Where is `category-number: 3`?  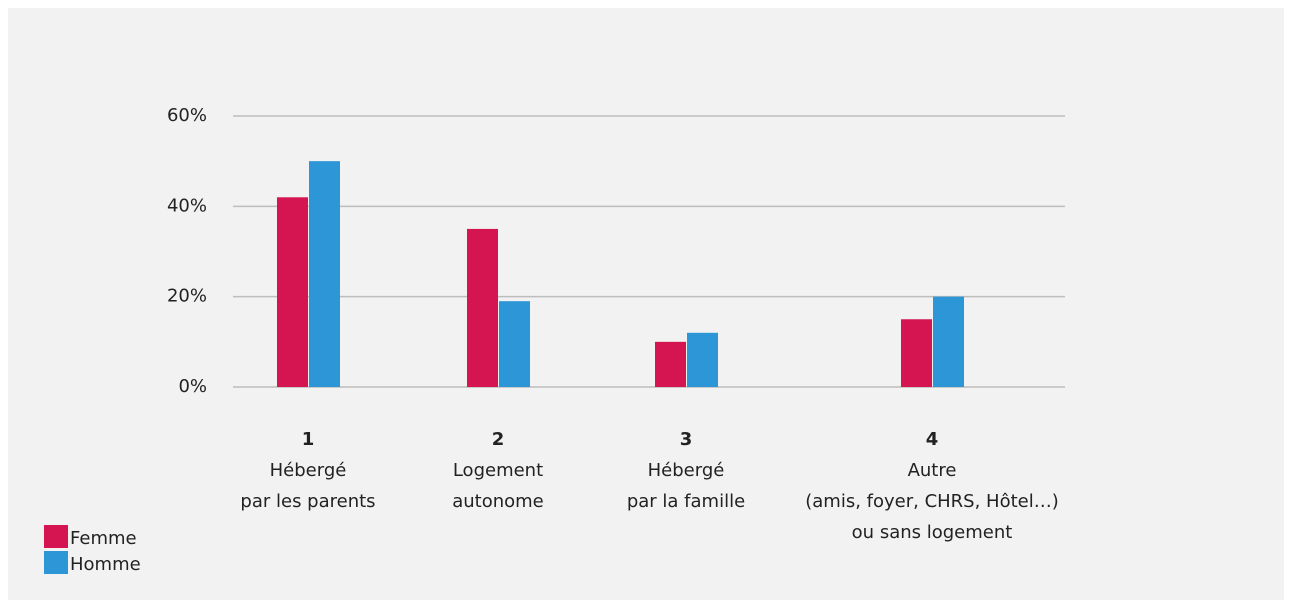 category-number: 3 is located at coordinates (686, 439).